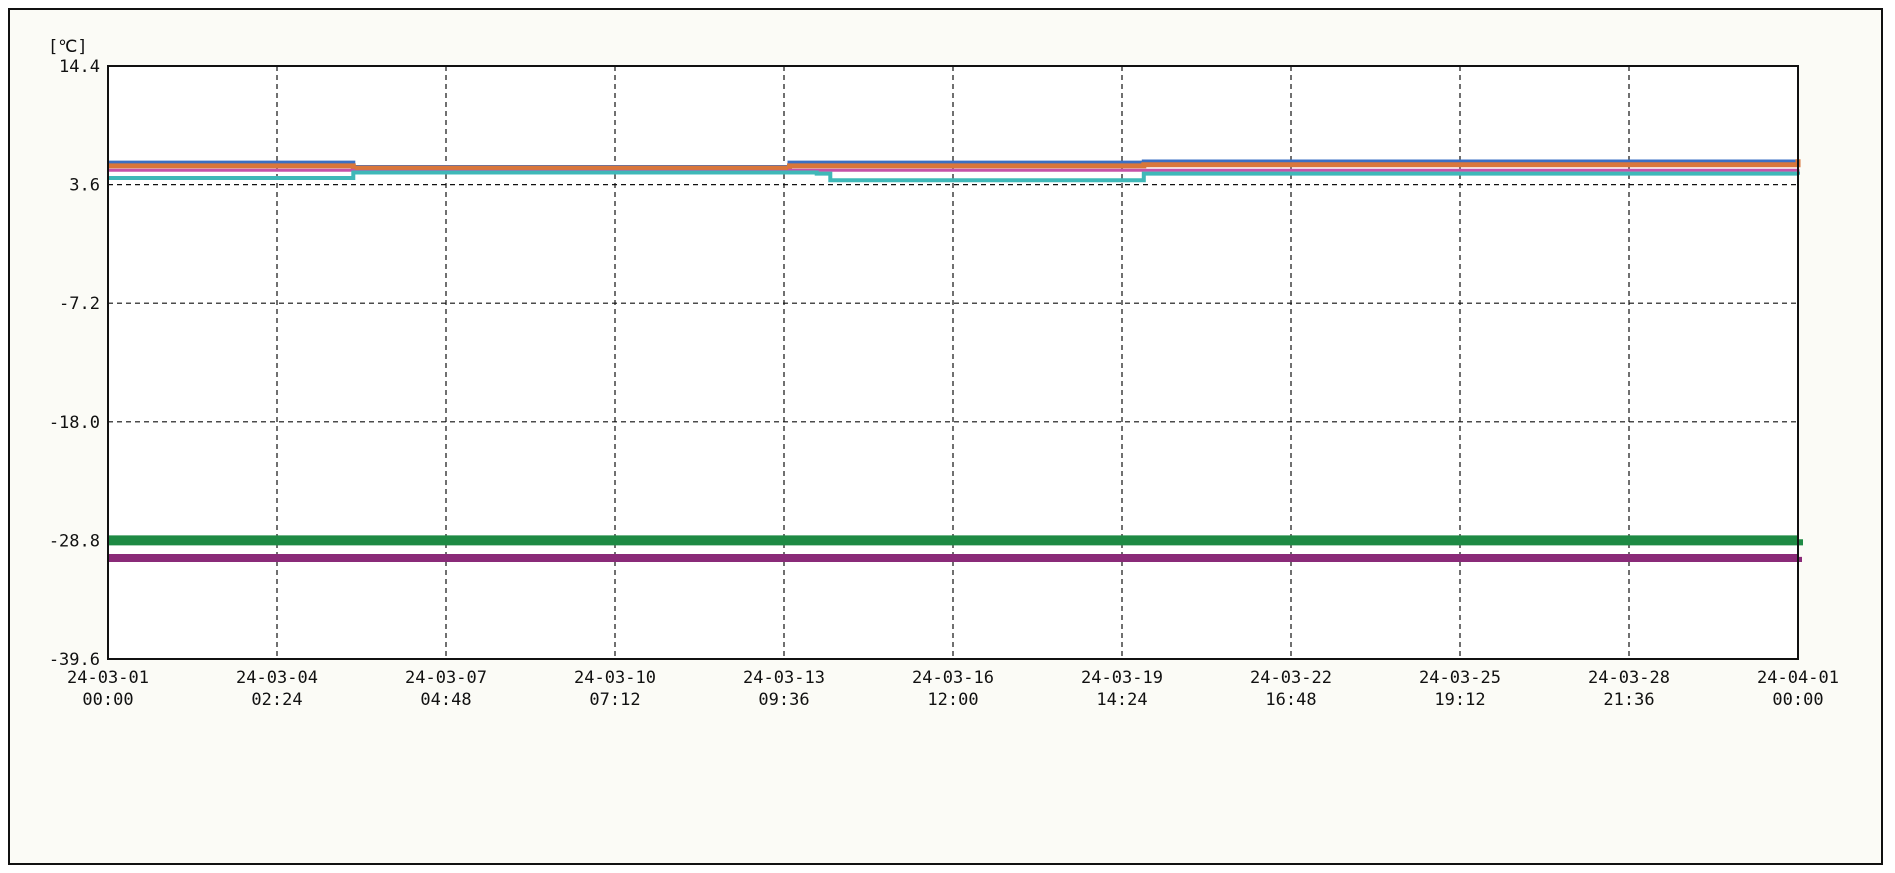  Describe the element at coordinates (1798, 678) in the screenshot. I see `x-tick-date: 24-04-01` at that location.